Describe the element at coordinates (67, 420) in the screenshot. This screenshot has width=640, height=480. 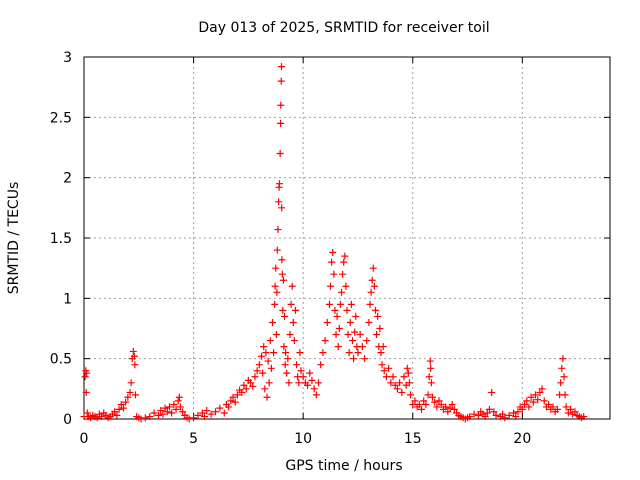
I see `y-tick-label: 0` at that location.